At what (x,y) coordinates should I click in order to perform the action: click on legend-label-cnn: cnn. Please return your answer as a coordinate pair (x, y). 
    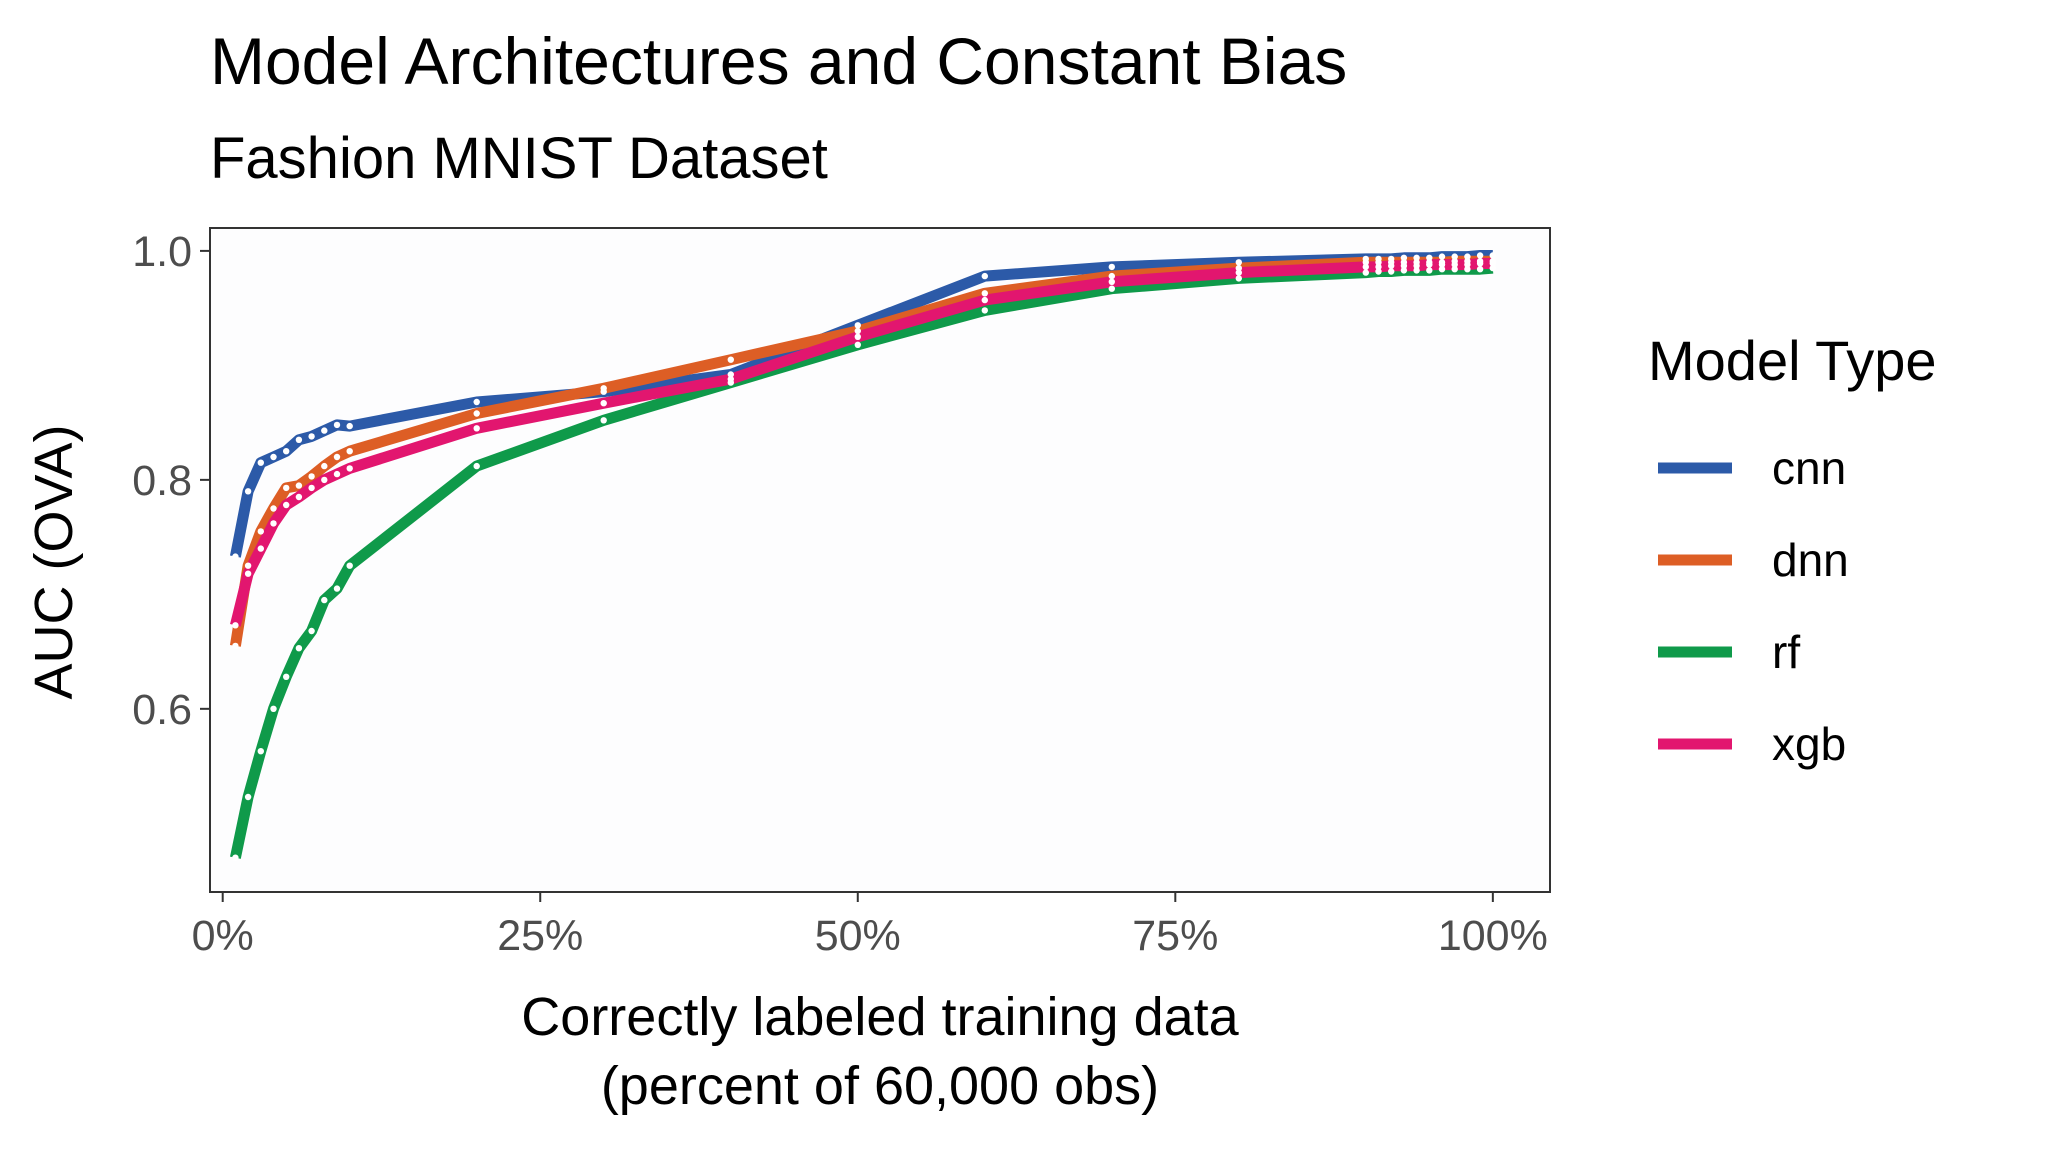
    Looking at the image, I should click on (1809, 468).